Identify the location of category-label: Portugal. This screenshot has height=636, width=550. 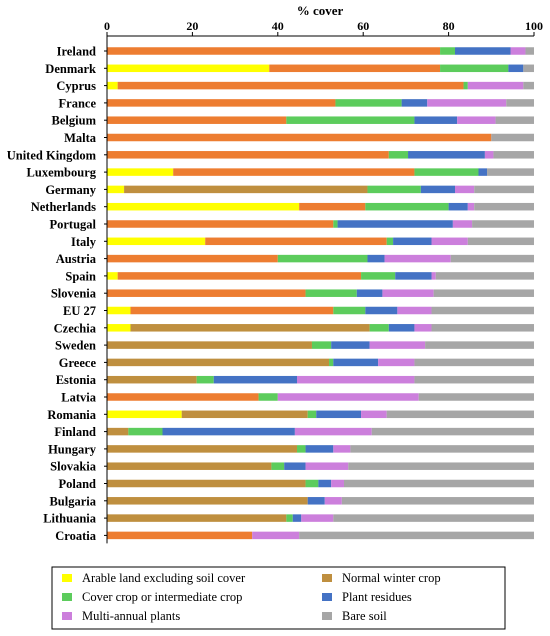
(72, 225).